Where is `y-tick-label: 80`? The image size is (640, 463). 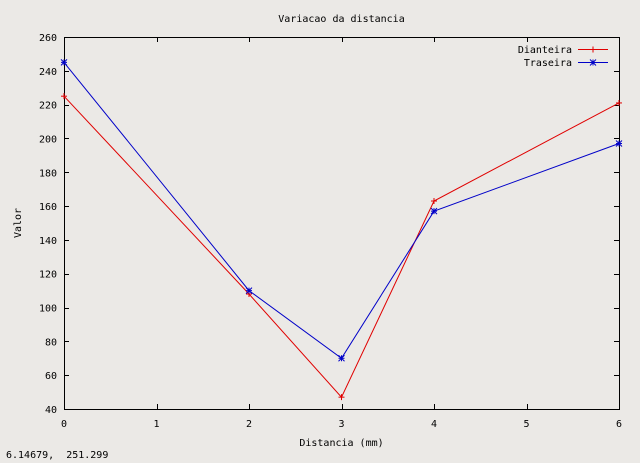 y-tick-label: 80 is located at coordinates (51, 342).